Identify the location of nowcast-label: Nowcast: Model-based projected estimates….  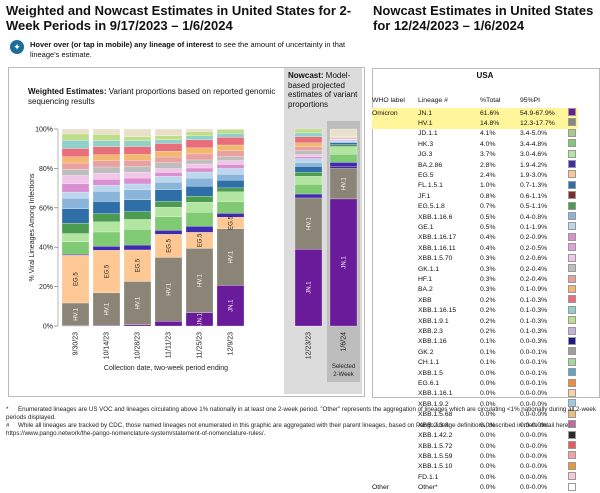
(325, 90).